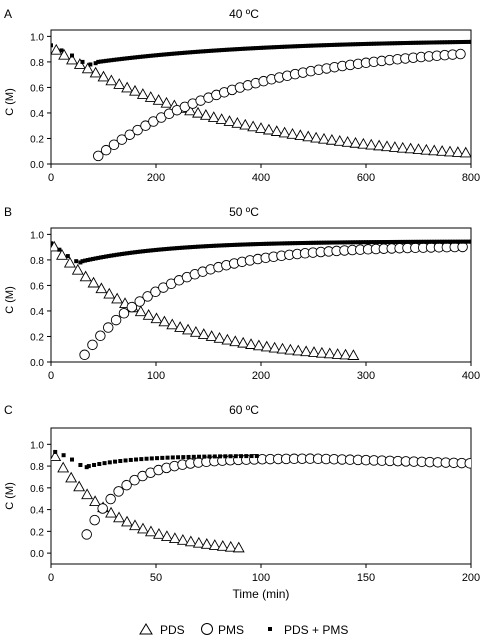 The height and width of the screenshot is (644, 484). What do you see at coordinates (279, 105) in the screenshot?
I see `series-pms` at bounding box center [279, 105].